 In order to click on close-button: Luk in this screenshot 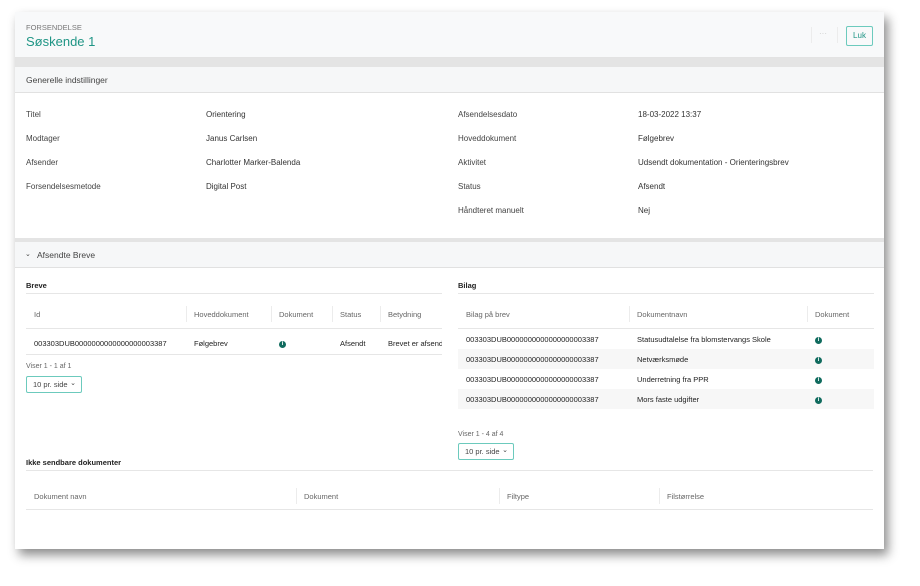, I will do `click(859, 36)`.